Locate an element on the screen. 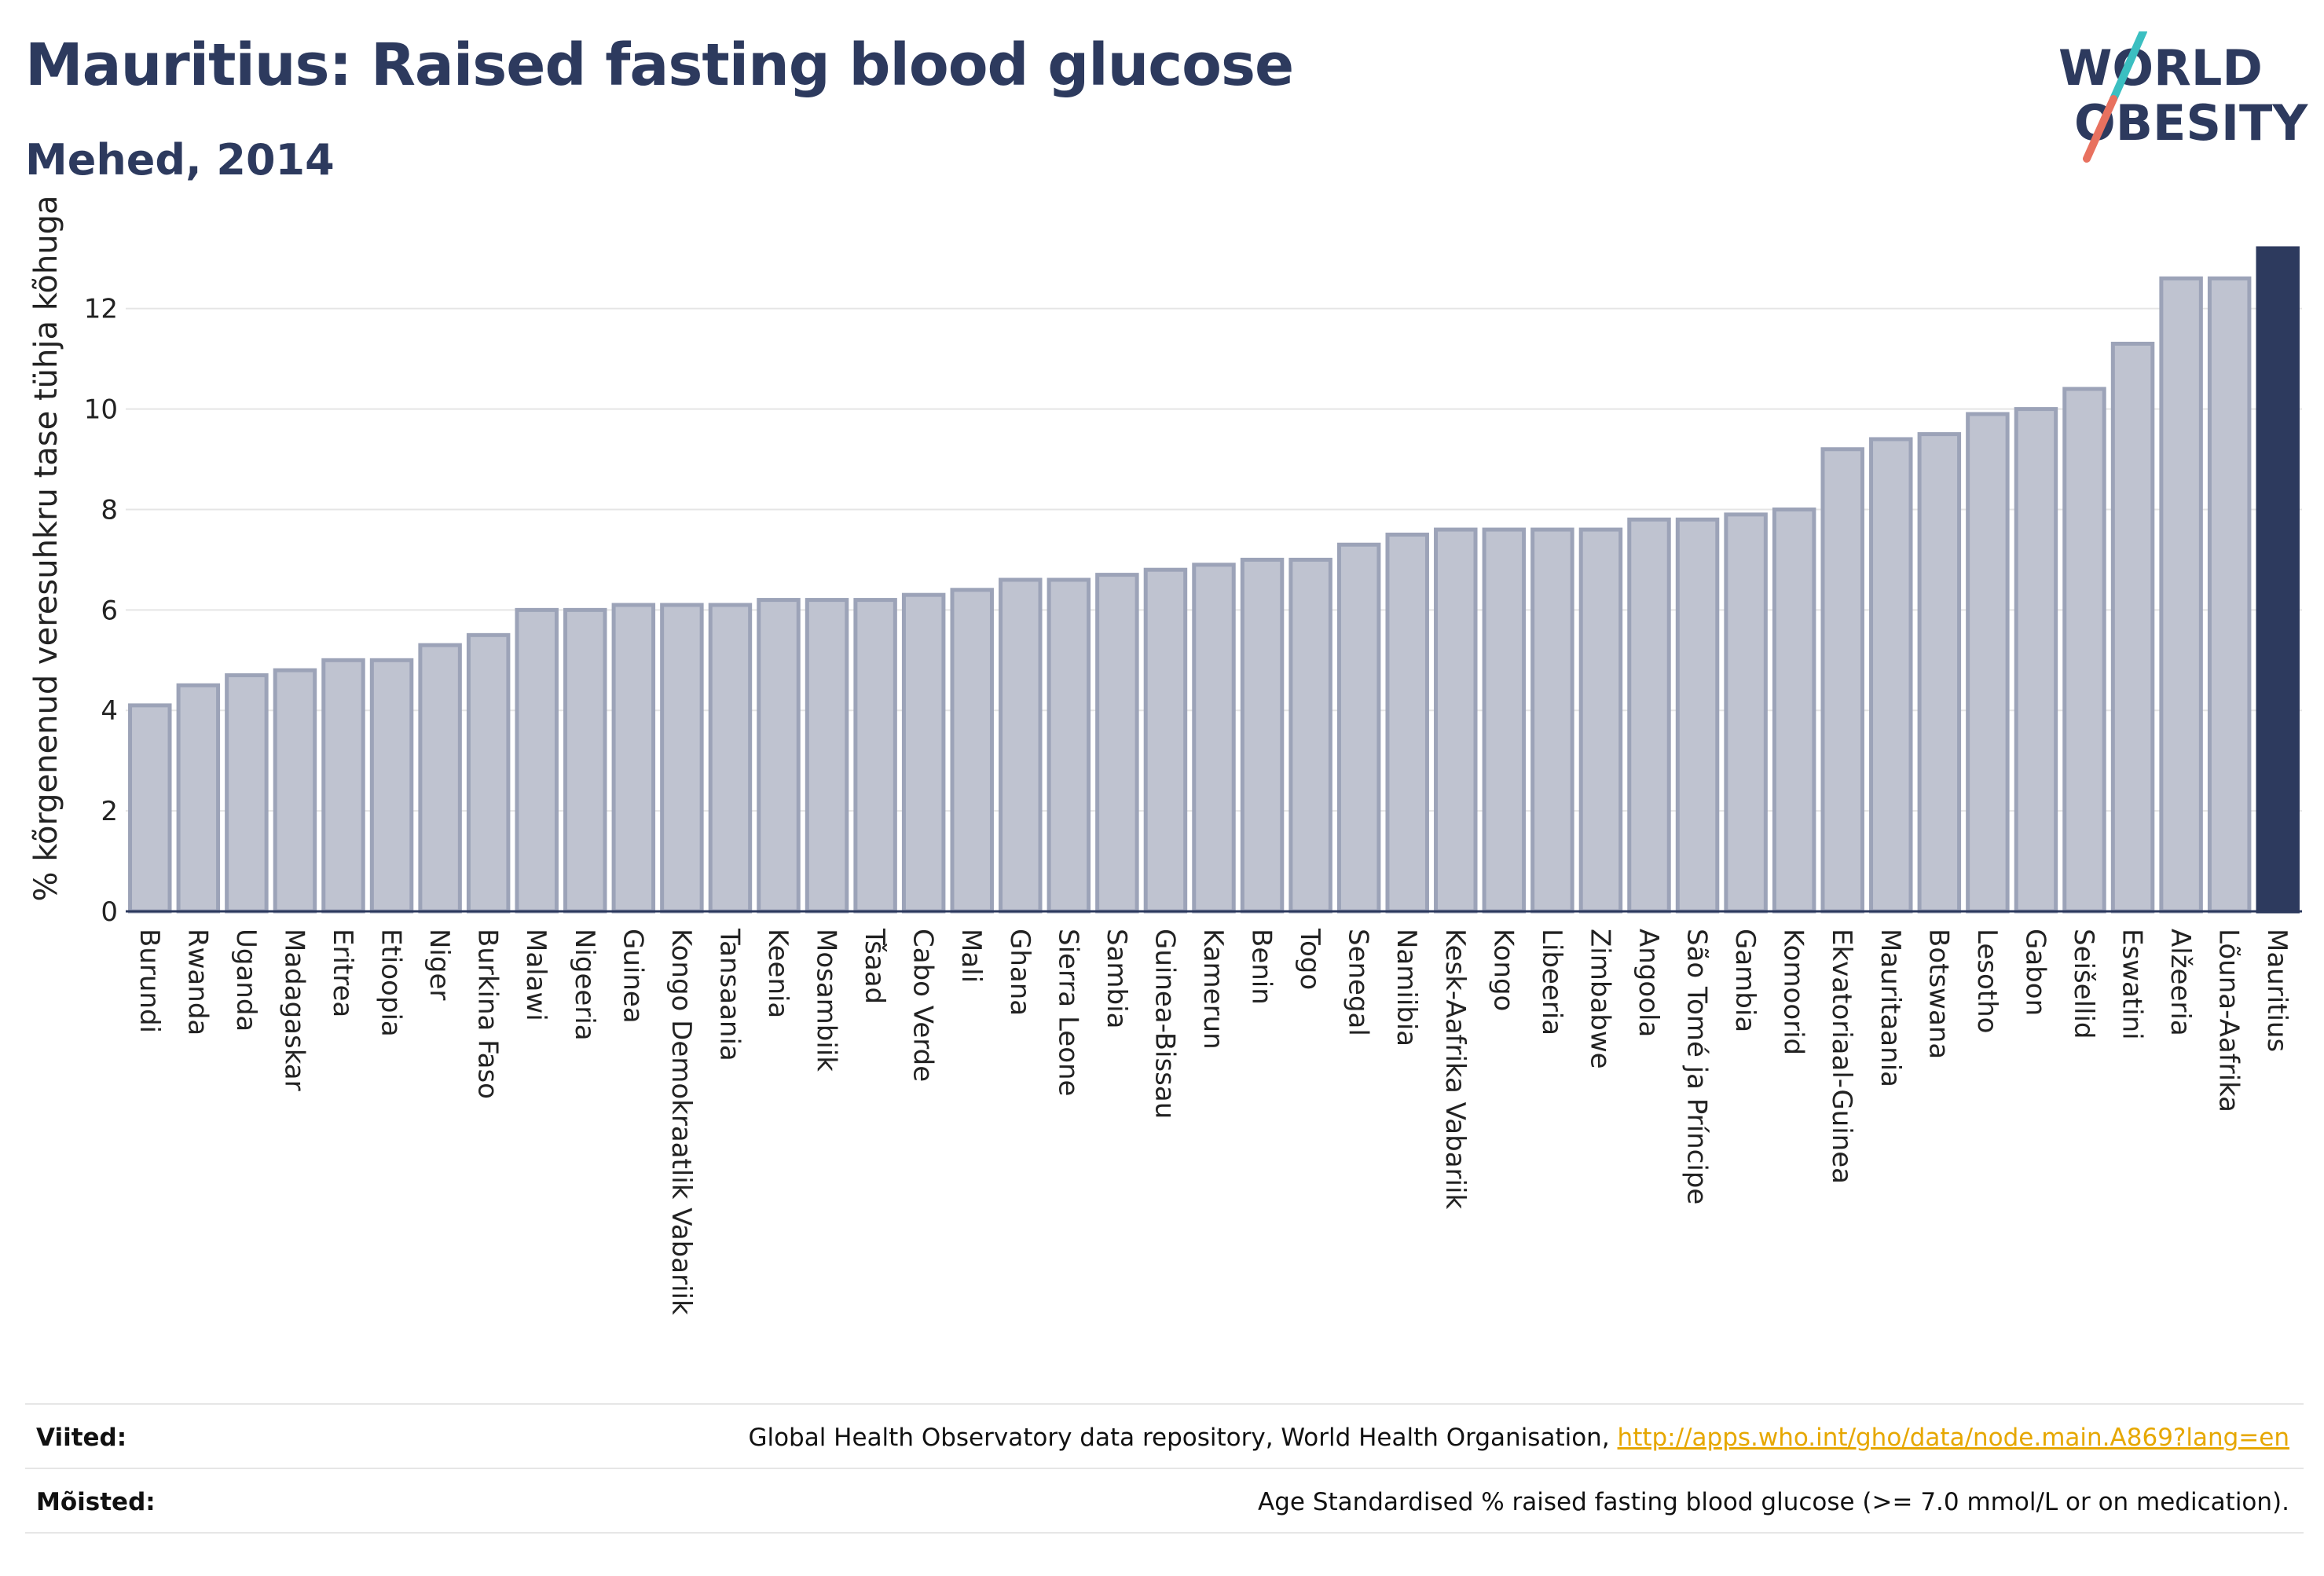 This screenshot has height=1576, width=2324. x-tick-label: Tšaad is located at coordinates (874, 966).